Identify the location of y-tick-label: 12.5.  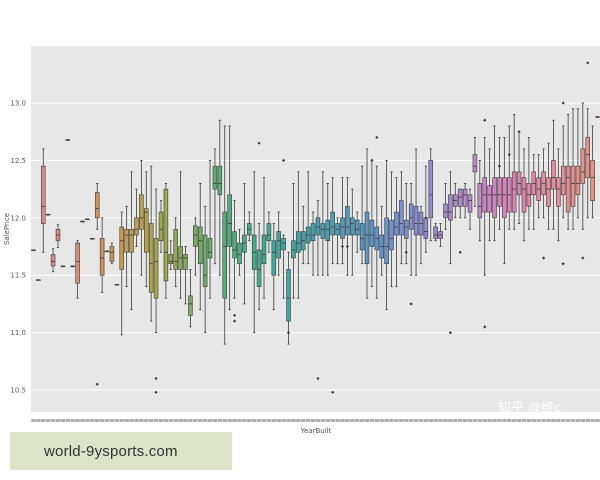
(18, 161).